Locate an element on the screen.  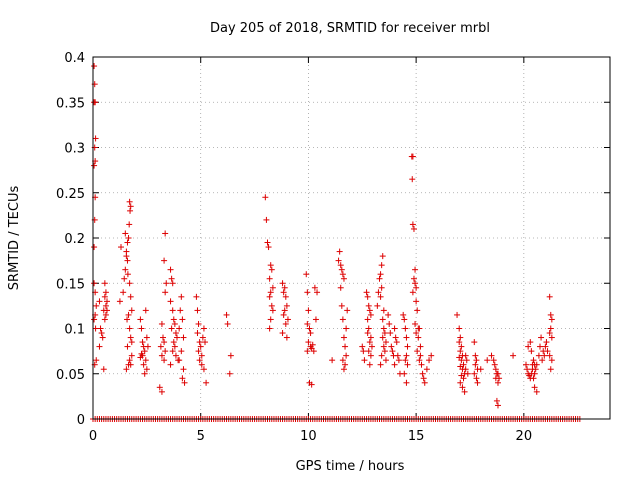
x-tick-label: 10 is located at coordinates (308, 436).